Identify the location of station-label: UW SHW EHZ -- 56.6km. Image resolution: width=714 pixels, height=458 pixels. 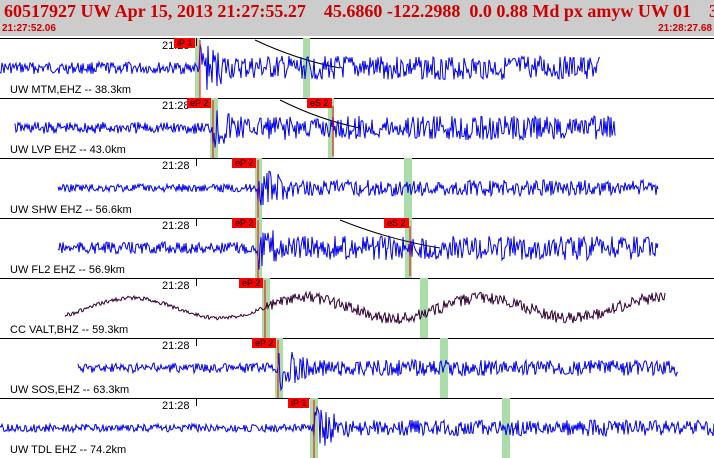
(71, 210).